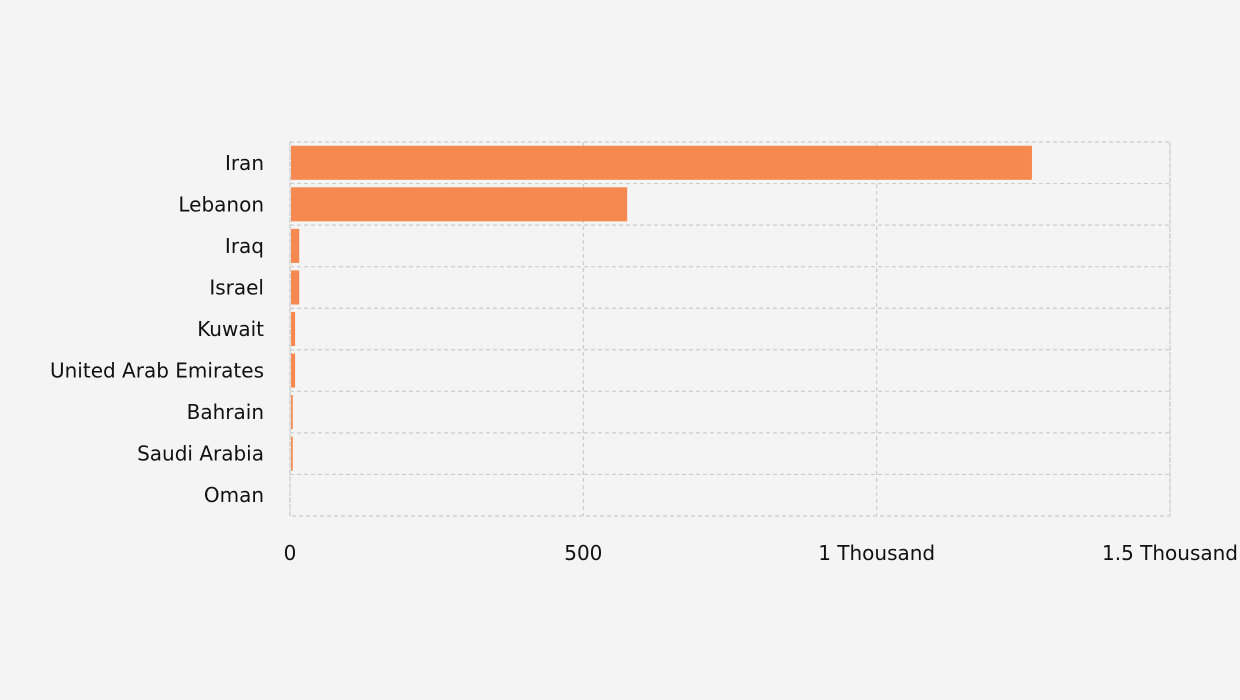  What do you see at coordinates (230, 329) in the screenshot?
I see `y-axis-label: Kuwait` at bounding box center [230, 329].